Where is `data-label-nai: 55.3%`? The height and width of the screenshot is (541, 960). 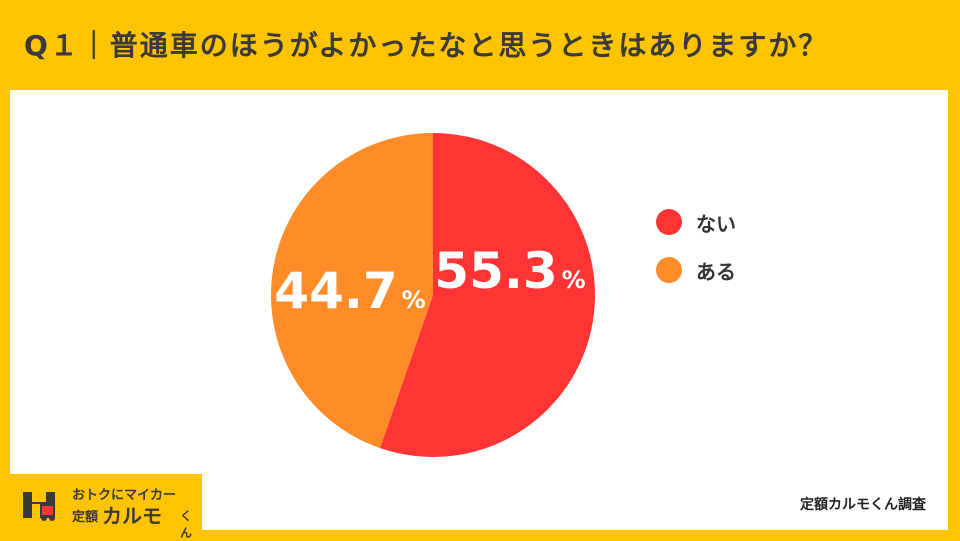 data-label-nai: 55.3% is located at coordinates (509, 271).